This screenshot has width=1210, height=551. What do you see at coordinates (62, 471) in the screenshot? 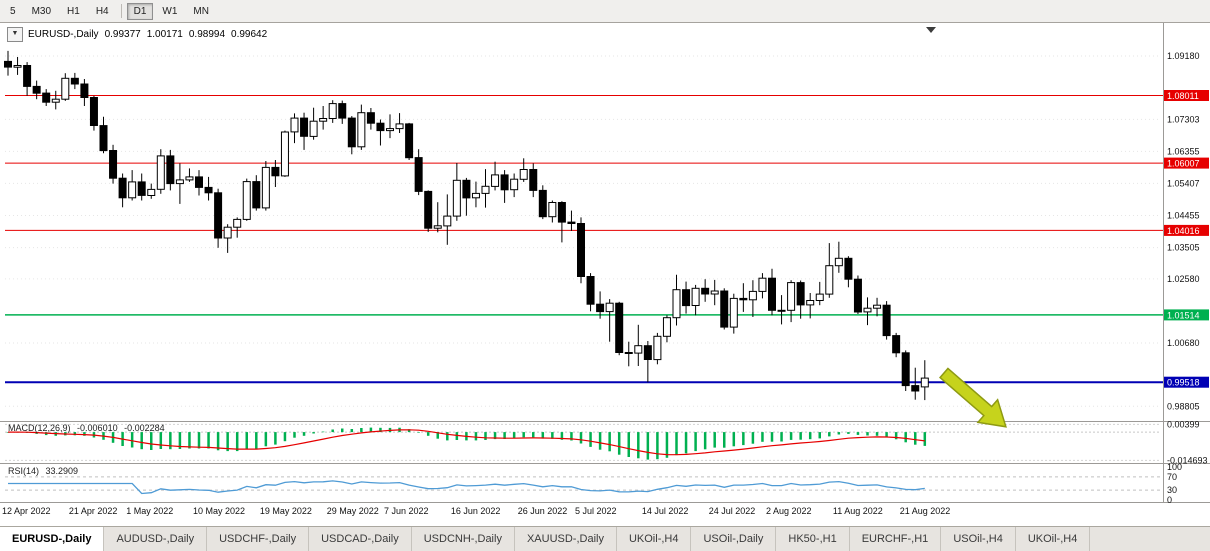
I see `rsi-value: 33.2909` at bounding box center [62, 471].